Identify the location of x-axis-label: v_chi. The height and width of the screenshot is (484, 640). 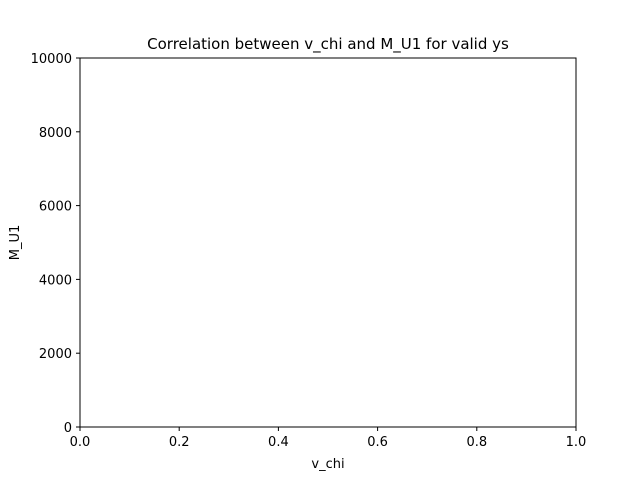
(327, 464).